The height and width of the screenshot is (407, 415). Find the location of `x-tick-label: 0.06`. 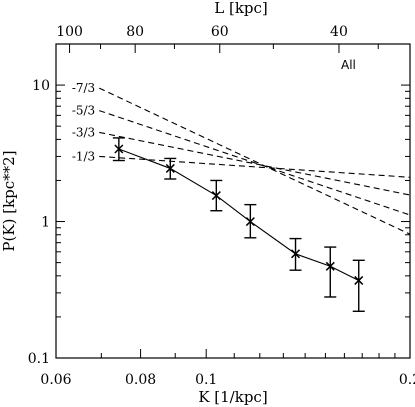

x-tick-label: 0.06 is located at coordinates (55, 380).